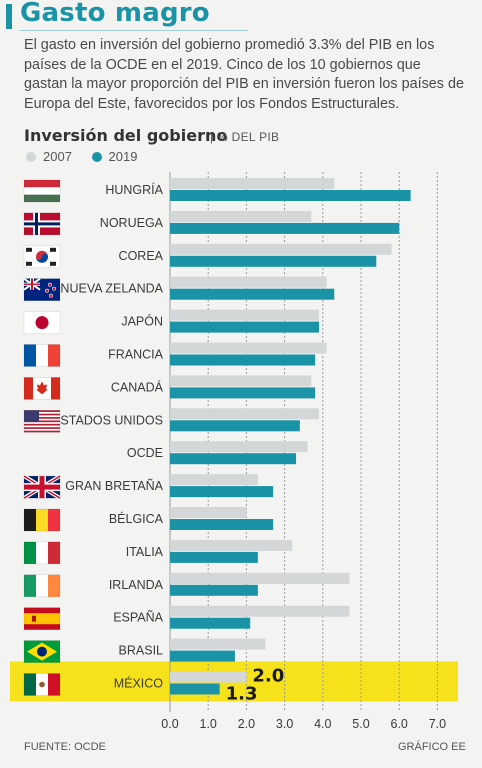 The width and height of the screenshot is (482, 768). I want to click on category-label: CANADÁ, so click(137, 386).